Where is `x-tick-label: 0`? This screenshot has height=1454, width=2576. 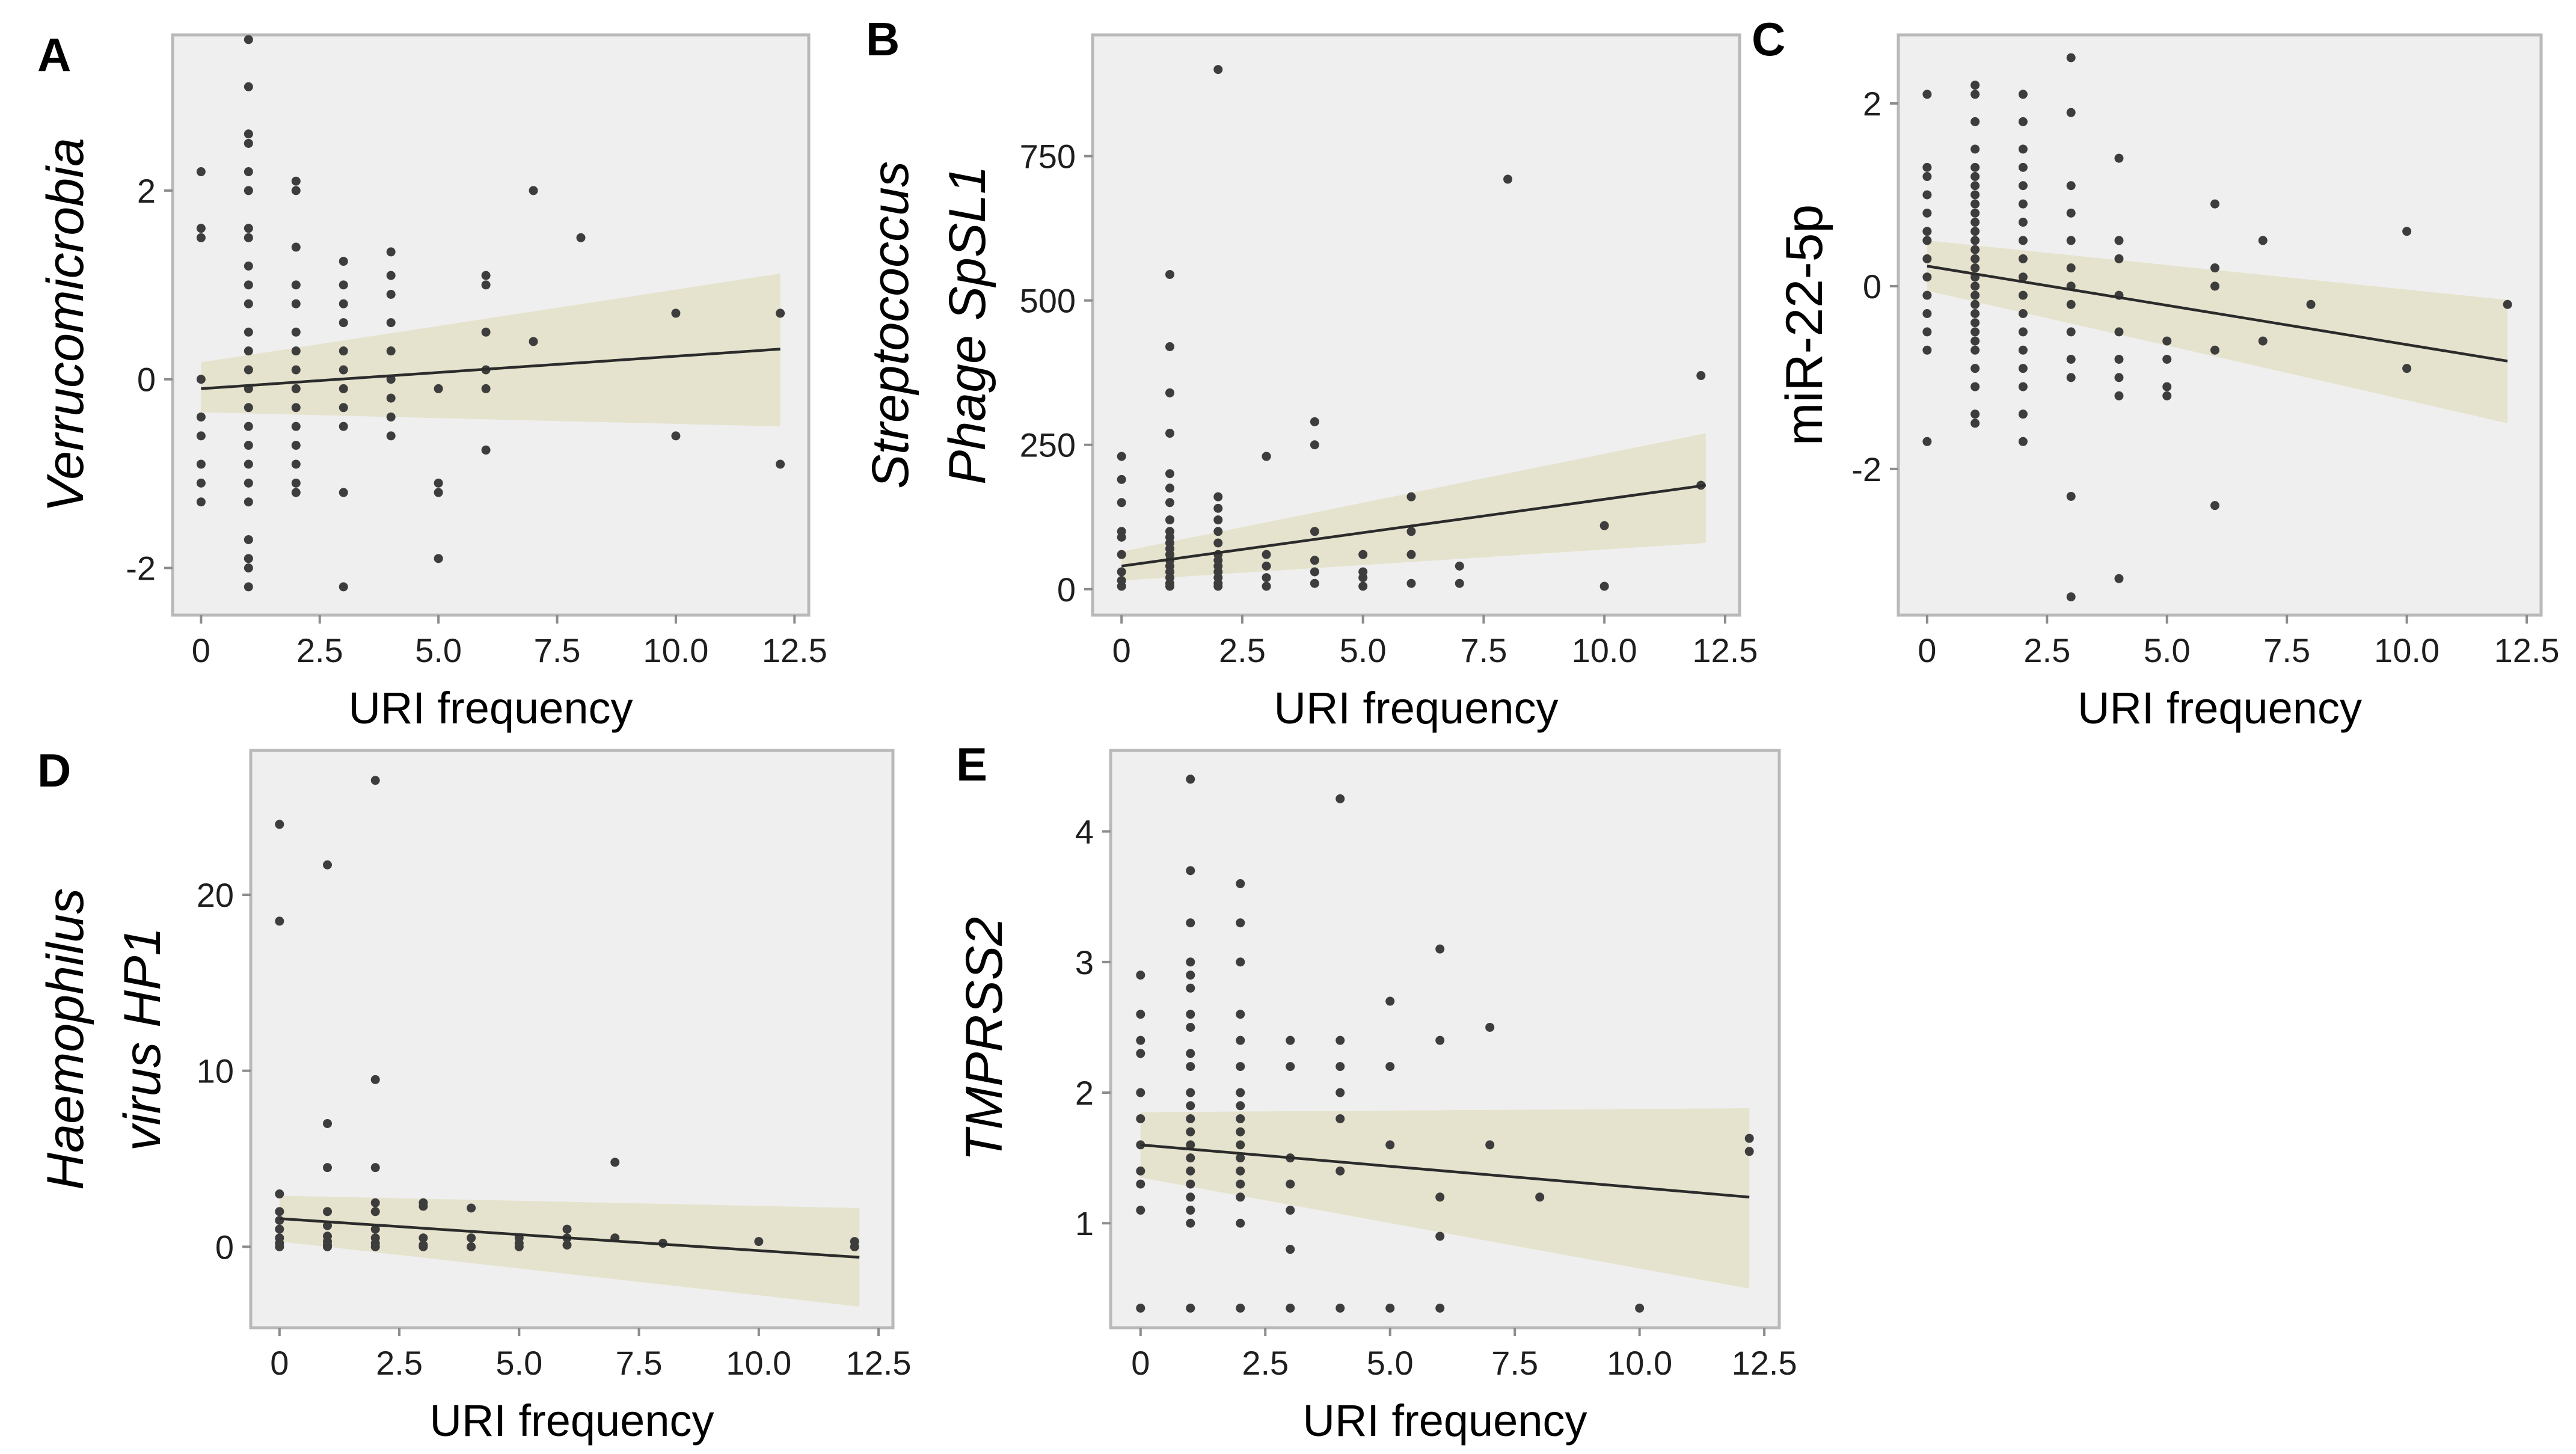 x-tick-label: 0 is located at coordinates (1140, 1363).